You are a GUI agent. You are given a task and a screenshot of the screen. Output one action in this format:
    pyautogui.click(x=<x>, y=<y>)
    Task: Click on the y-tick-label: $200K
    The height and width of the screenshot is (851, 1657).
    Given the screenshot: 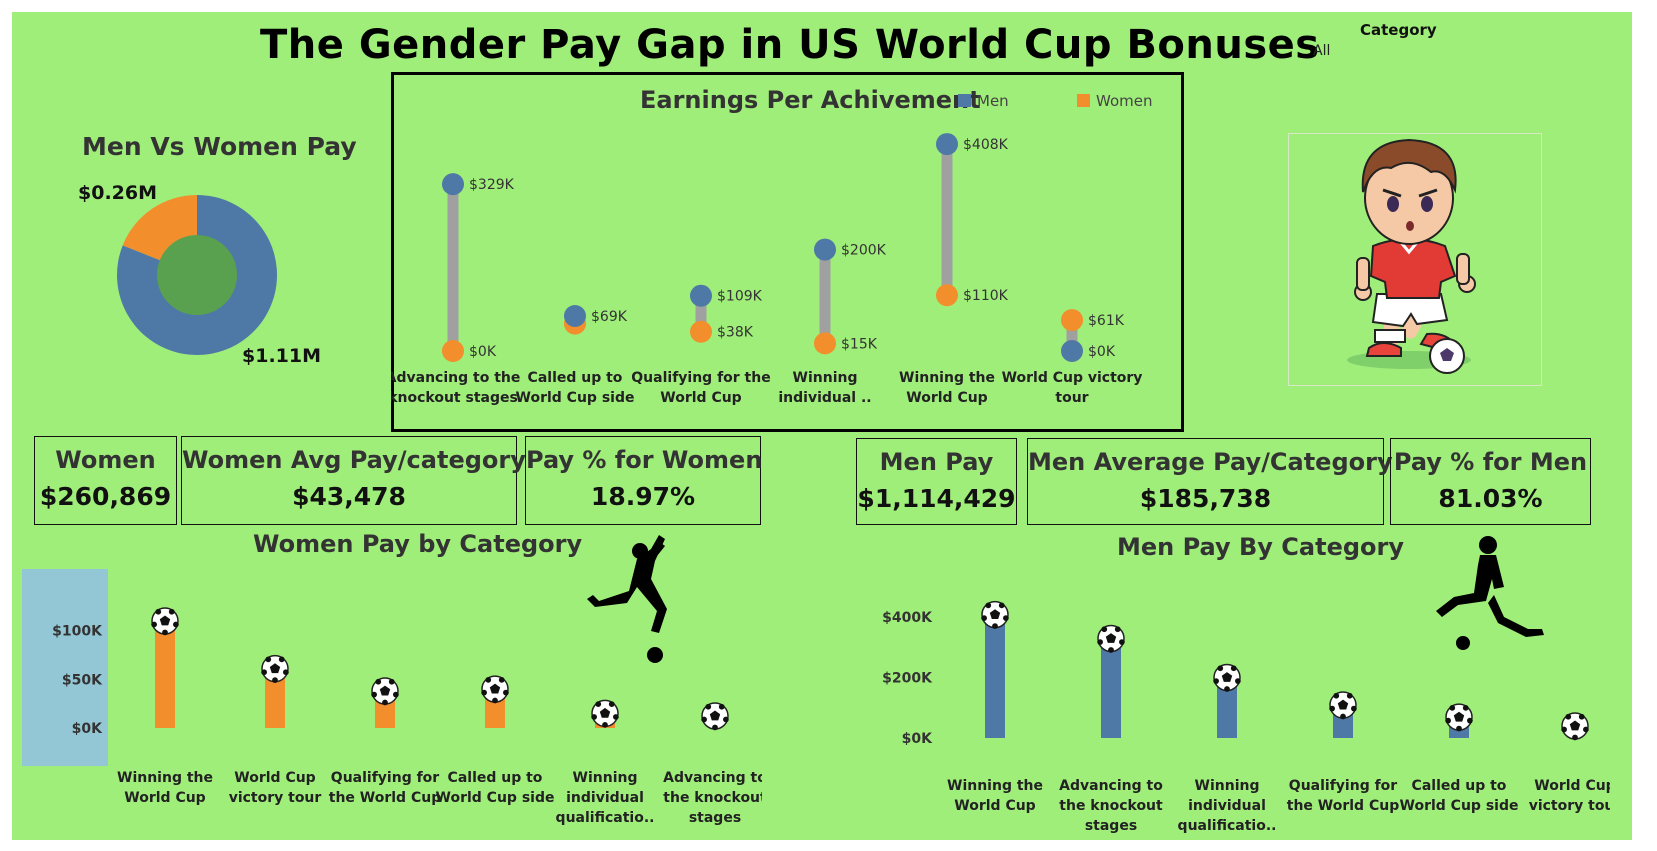 What is the action you would take?
    pyautogui.click(x=907, y=679)
    